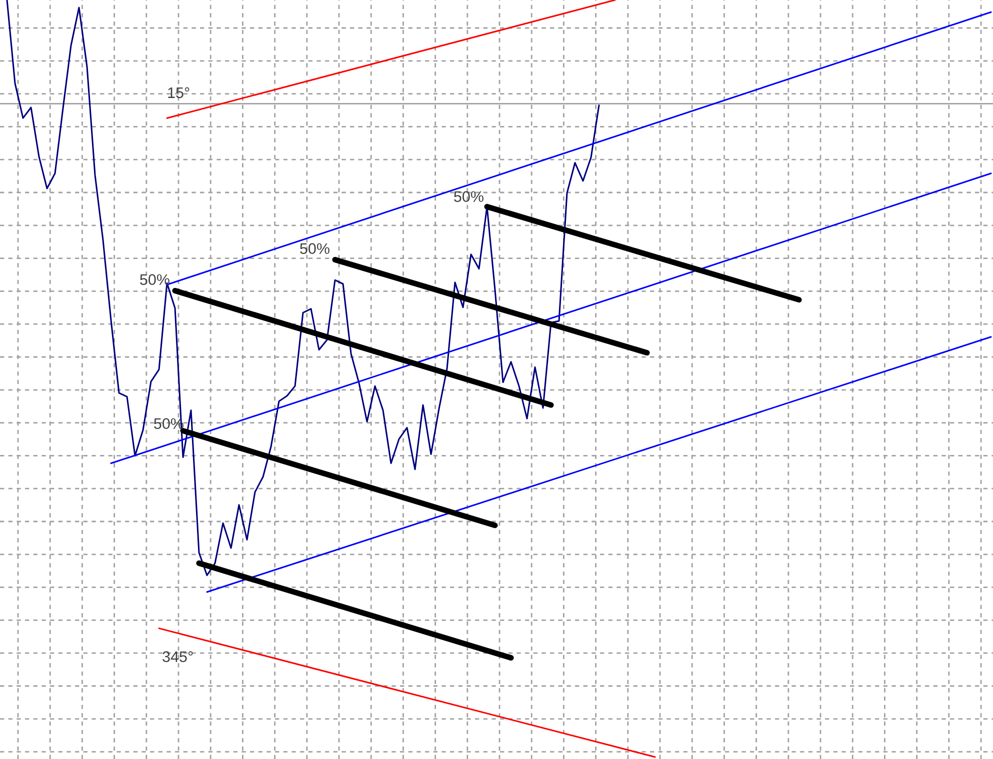  I want to click on annotation: 15°, so click(179, 92).